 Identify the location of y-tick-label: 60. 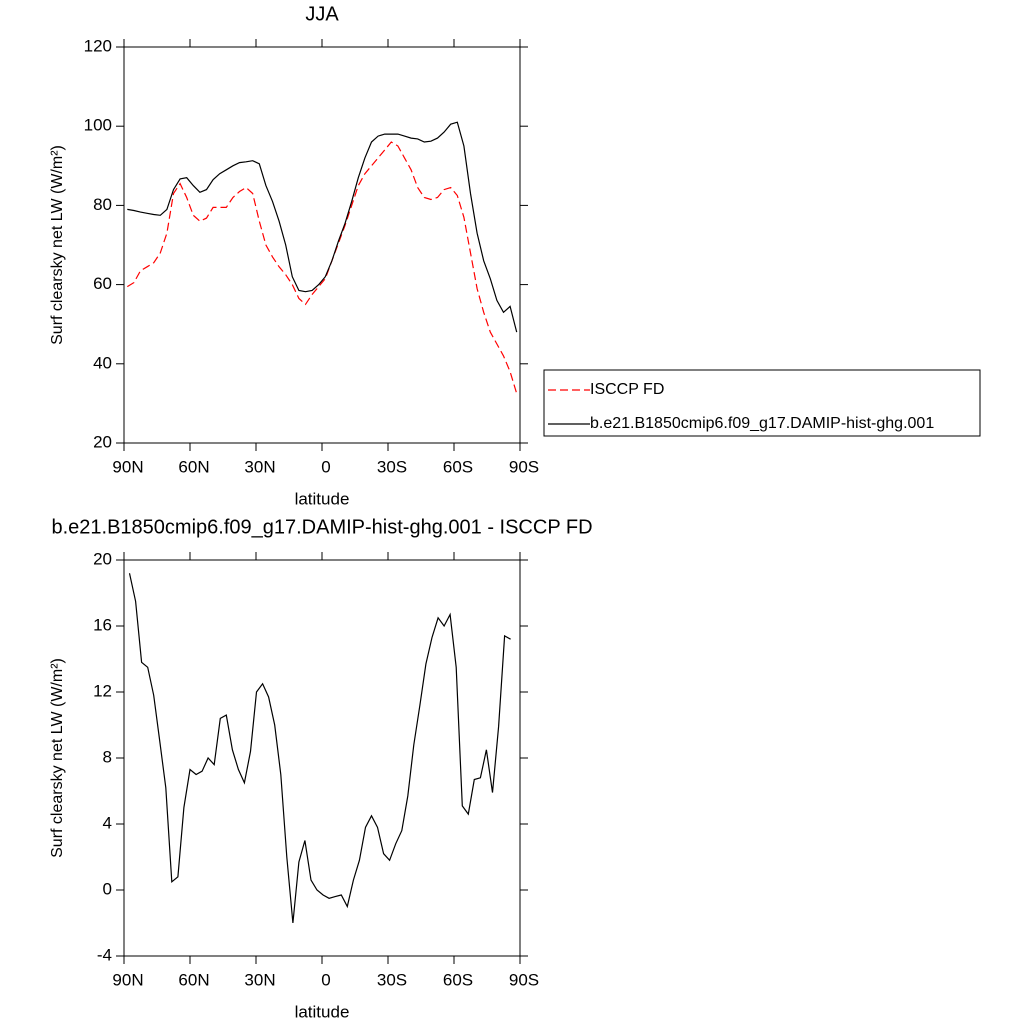
(102, 283).